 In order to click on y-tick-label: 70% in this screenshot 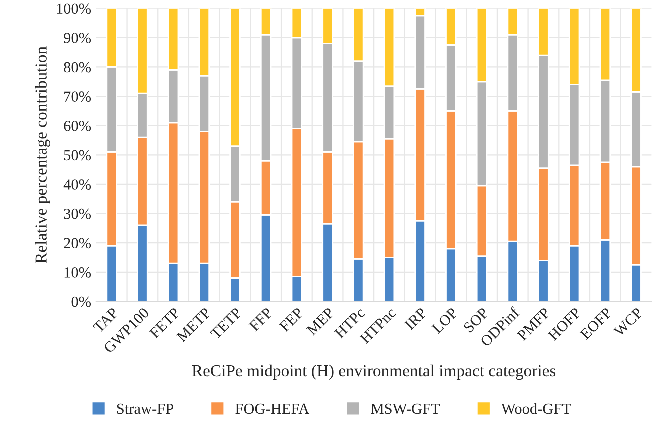, I will do `click(78, 97)`.